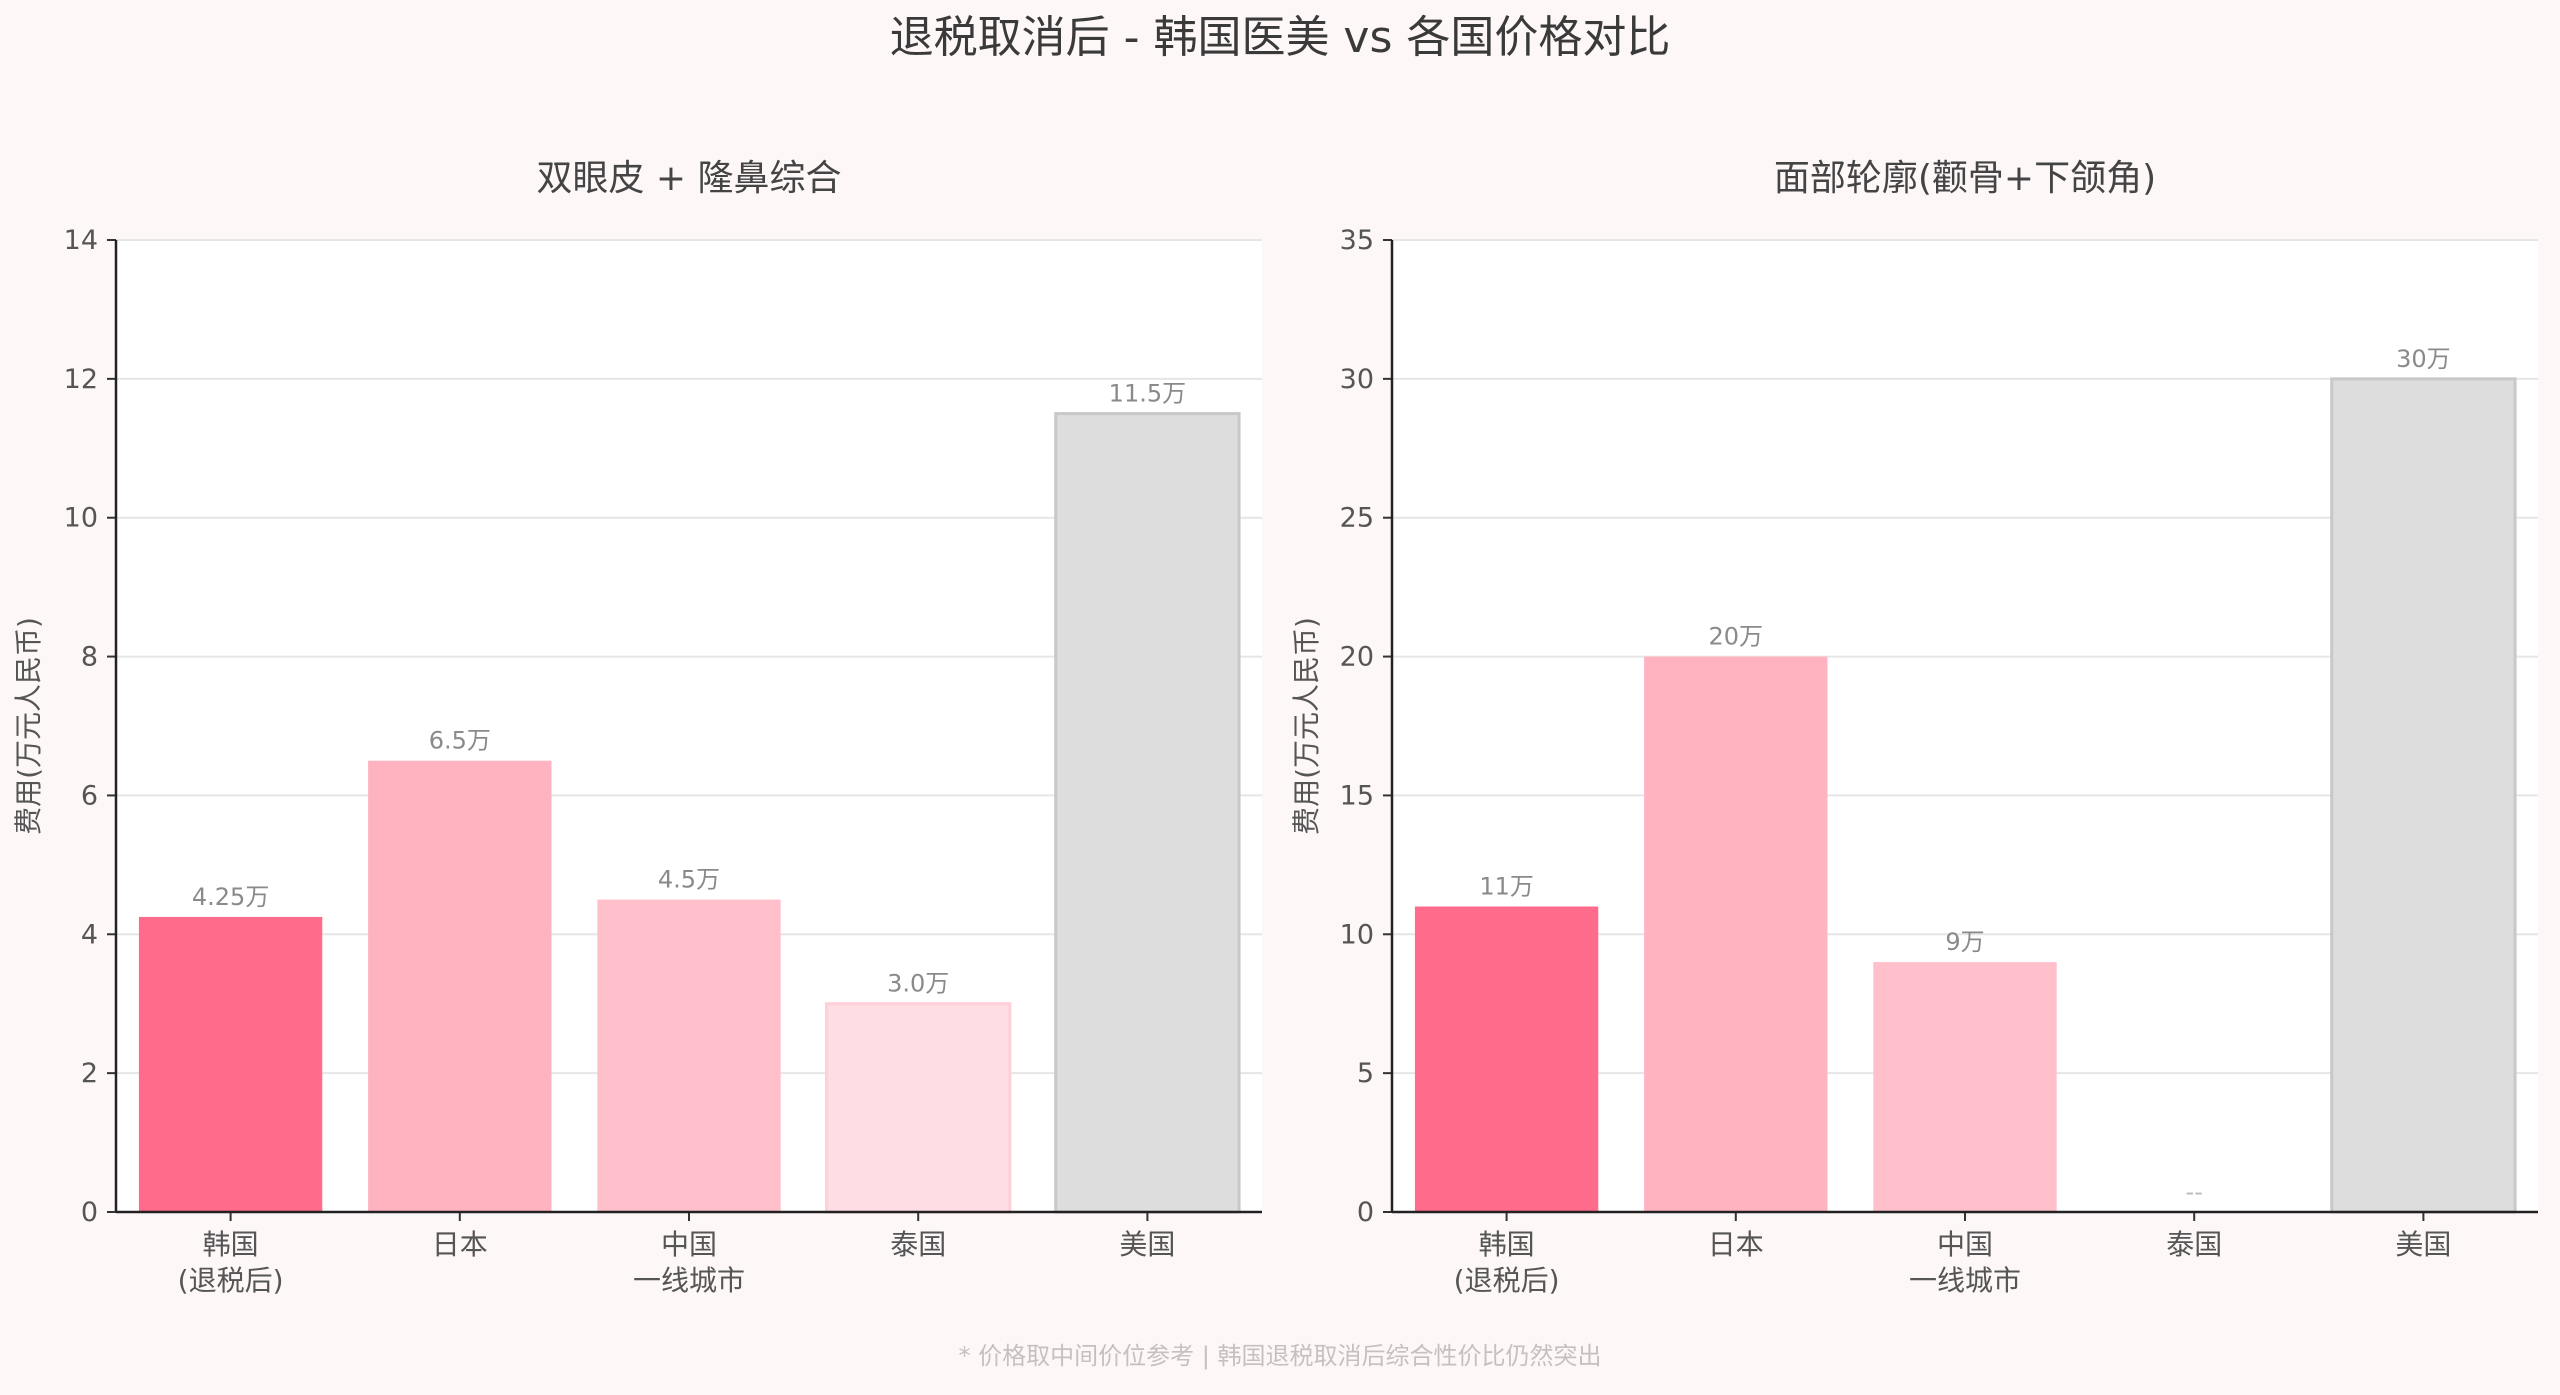 Image resolution: width=2560 pixels, height=1395 pixels. I want to click on data-label: 30万, so click(2423, 359).